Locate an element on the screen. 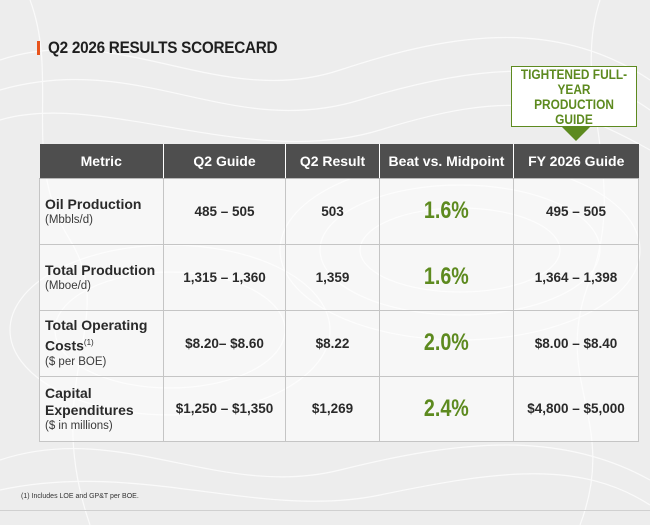 The image size is (650, 525). footer-divider is located at coordinates (325, 510).